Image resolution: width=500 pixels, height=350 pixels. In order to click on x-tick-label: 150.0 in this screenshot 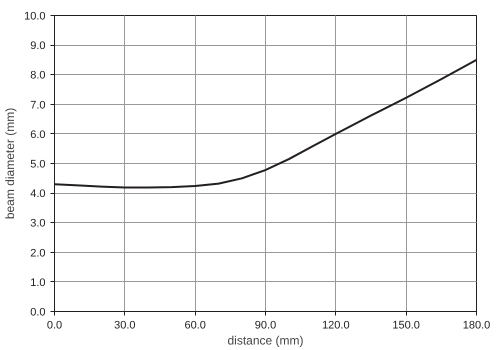, I will do `click(406, 326)`.